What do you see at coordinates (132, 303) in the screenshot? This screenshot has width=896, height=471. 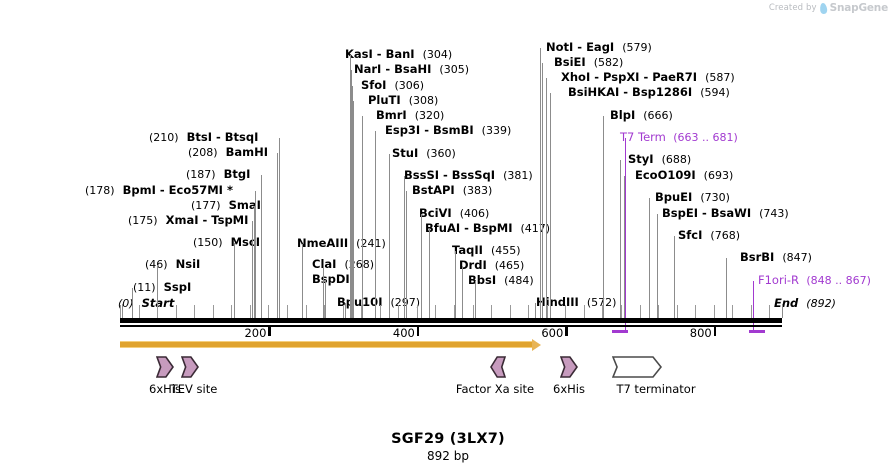 I see `leader-line-sspi` at bounding box center [132, 303].